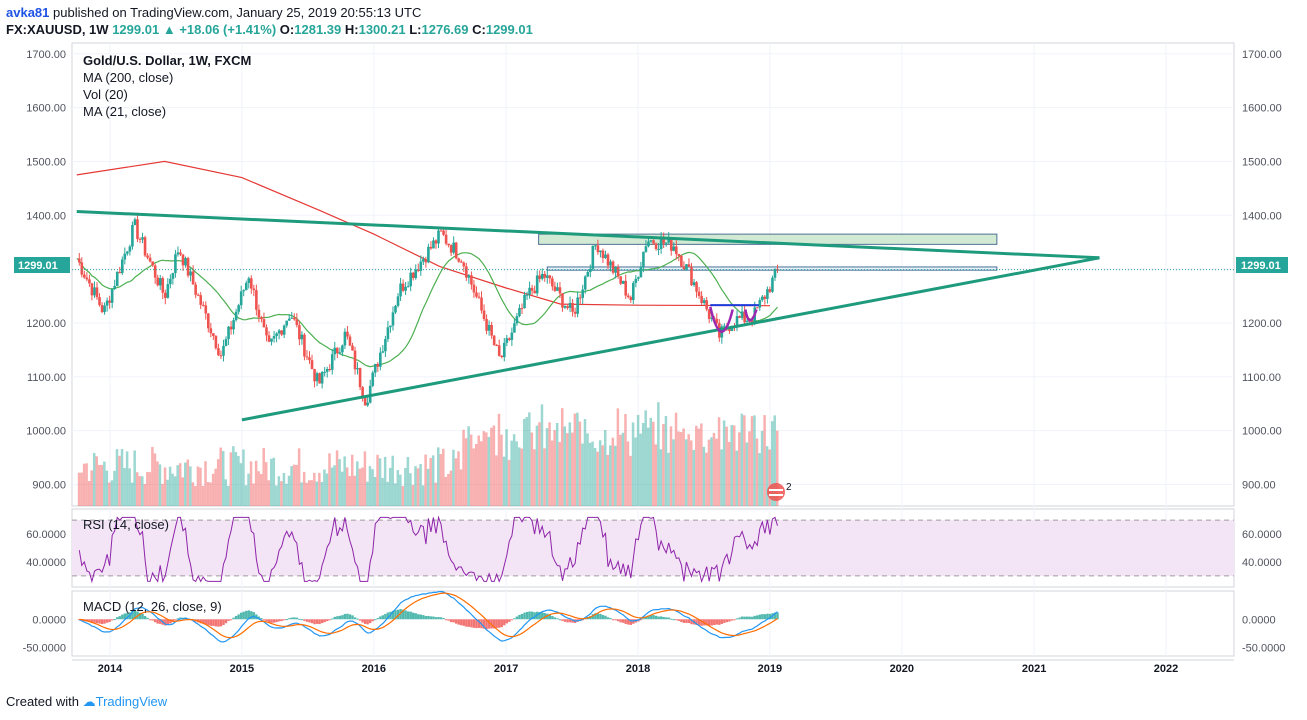 Image resolution: width=1307 pixels, height=720 pixels. I want to click on author-name: avka81, so click(28, 12).